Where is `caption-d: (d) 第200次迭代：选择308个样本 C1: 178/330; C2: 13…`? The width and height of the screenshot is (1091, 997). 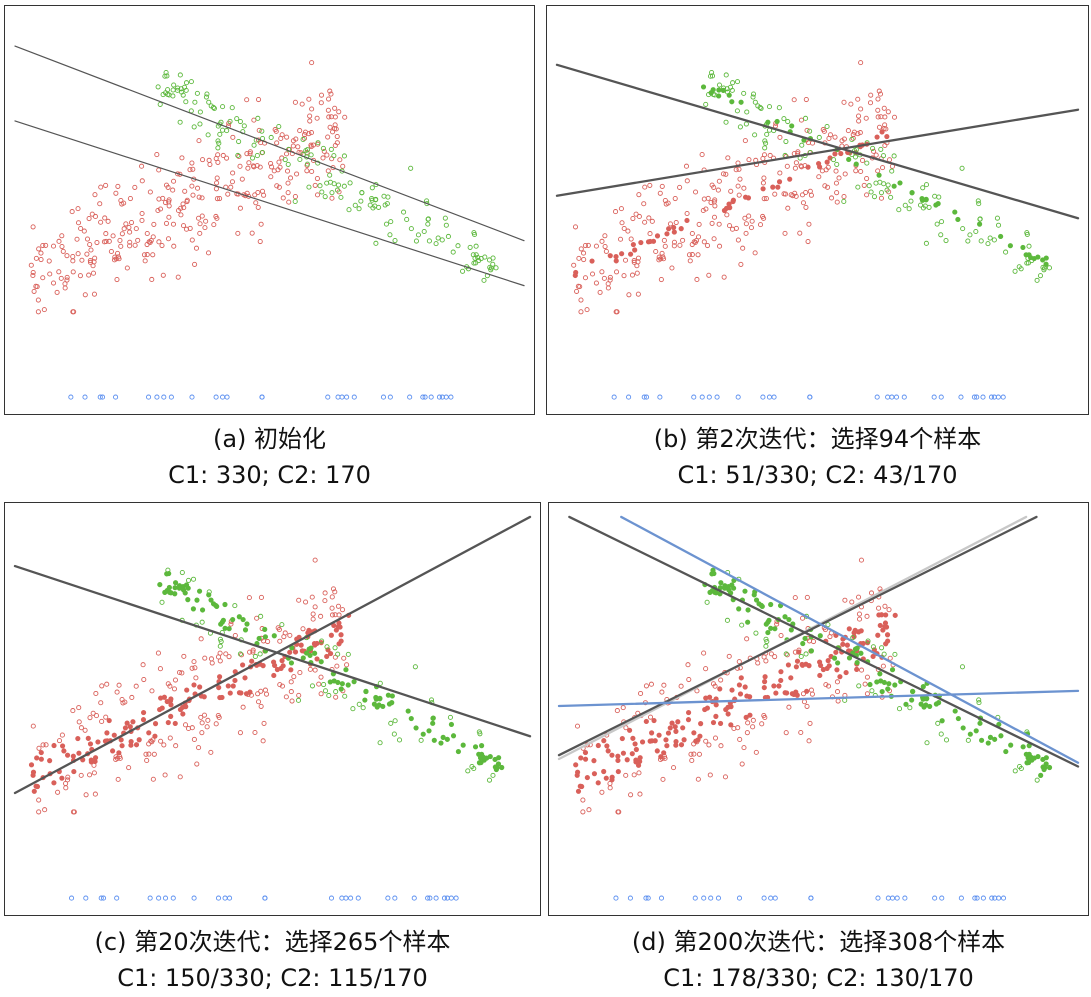
caption-d: (d) 第200次迭代：选择308个样本 C1: 178/330; C2: 13… is located at coordinates (818, 960).